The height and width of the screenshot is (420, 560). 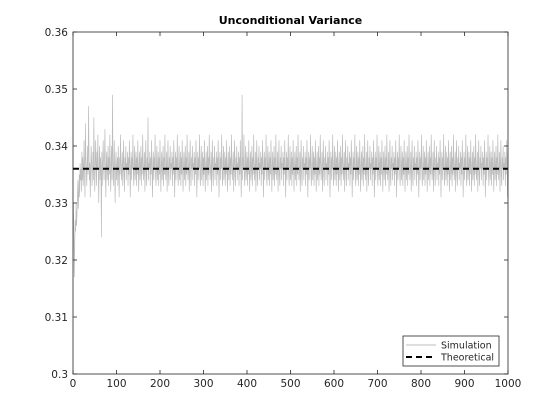 What do you see at coordinates (508, 384) in the screenshot?
I see `x-tick-label: 1000` at bounding box center [508, 384].